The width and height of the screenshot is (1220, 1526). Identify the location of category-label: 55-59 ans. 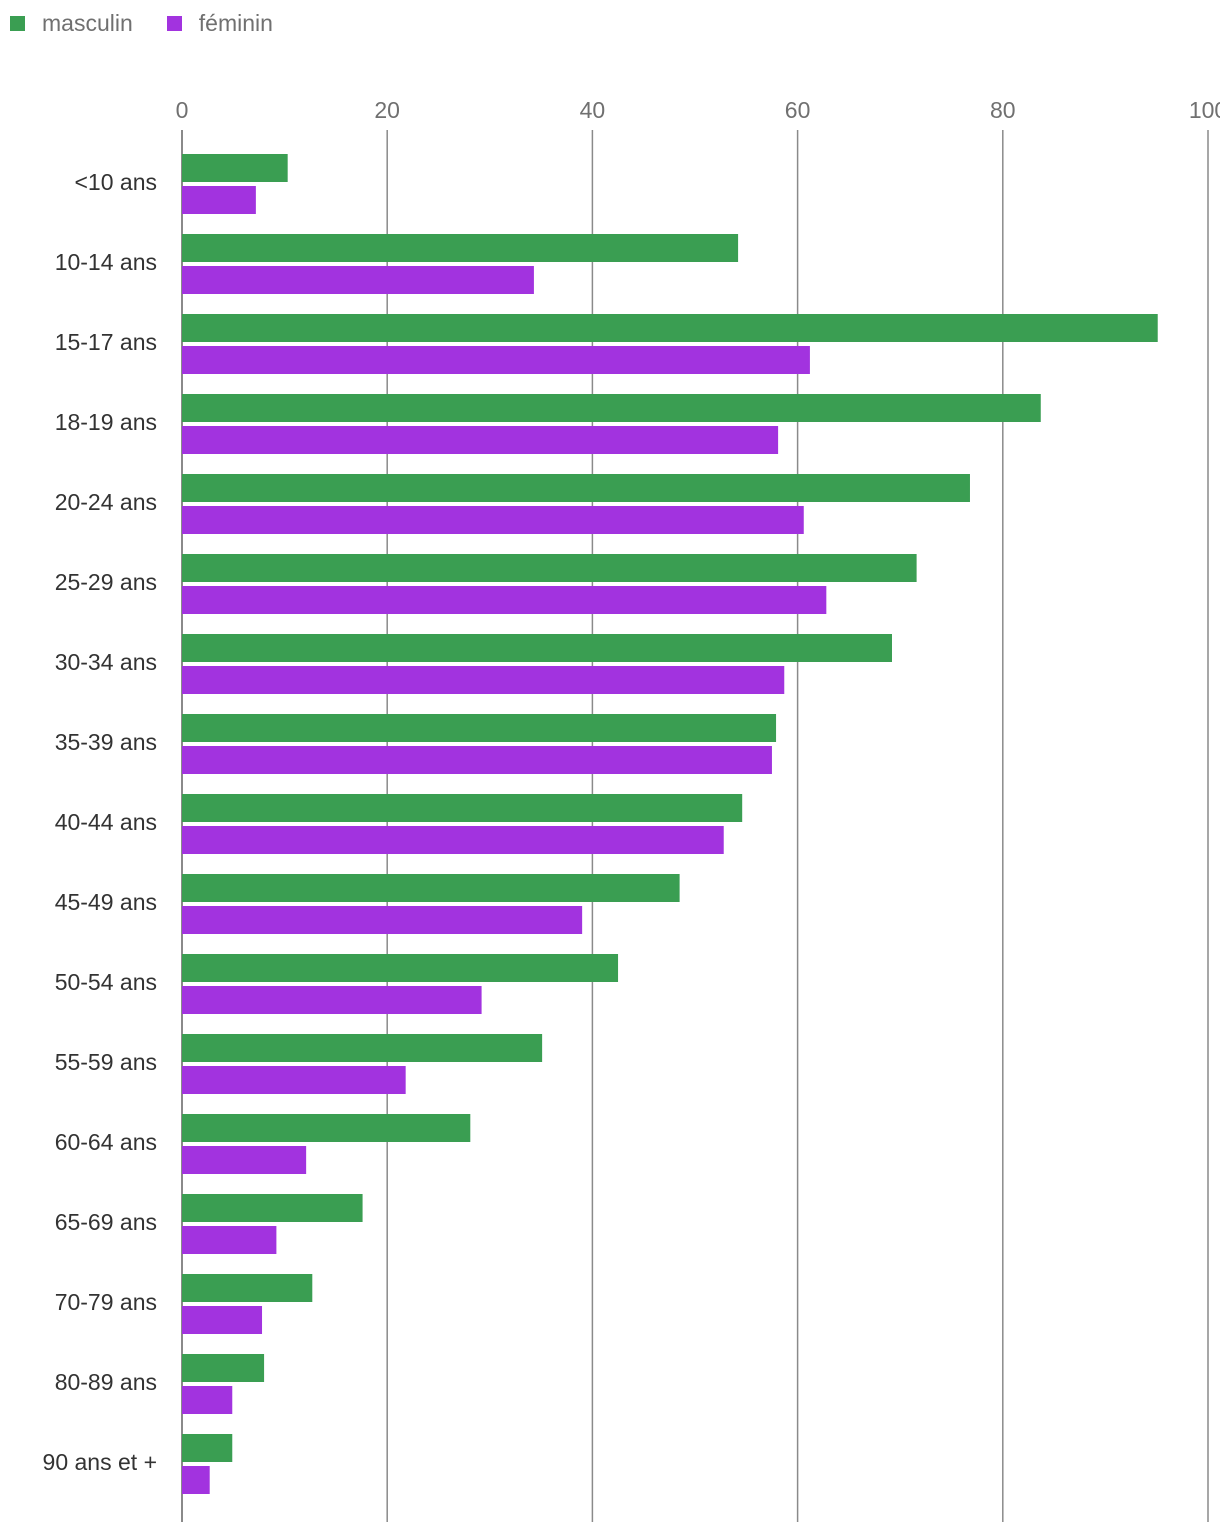
(106, 1062).